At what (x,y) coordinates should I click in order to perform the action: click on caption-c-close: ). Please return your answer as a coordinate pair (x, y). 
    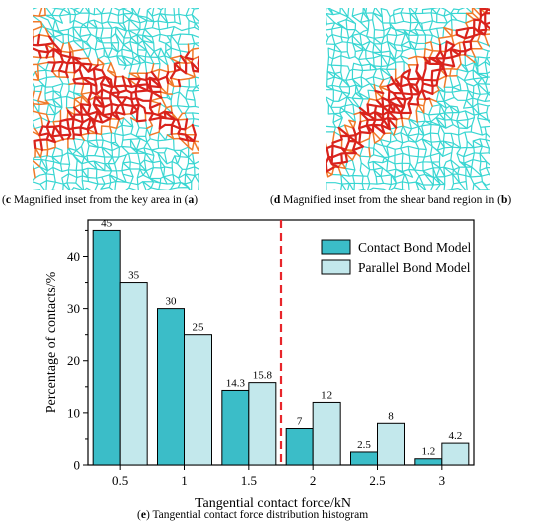
    Looking at the image, I should click on (196, 200).